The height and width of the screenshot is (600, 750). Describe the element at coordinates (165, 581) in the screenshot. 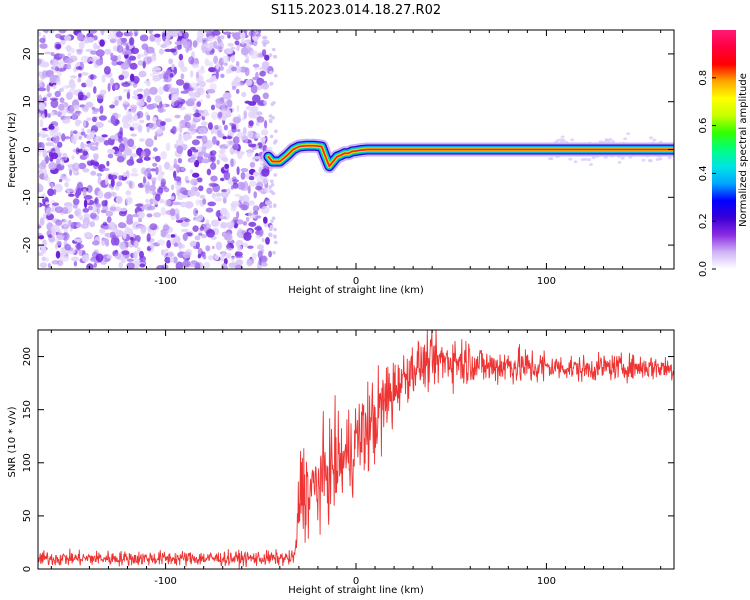

I see `snr-x-tick-label: -100` at that location.